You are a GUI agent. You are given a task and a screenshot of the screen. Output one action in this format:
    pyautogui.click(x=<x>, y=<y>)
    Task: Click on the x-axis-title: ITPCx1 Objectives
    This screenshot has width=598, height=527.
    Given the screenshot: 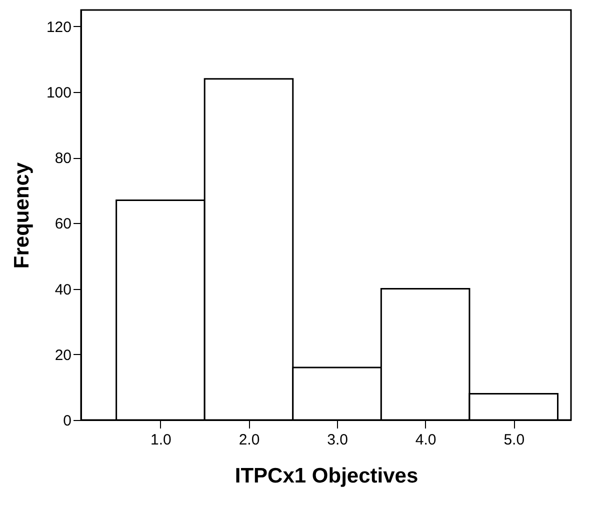 What is the action you would take?
    pyautogui.click(x=326, y=476)
    